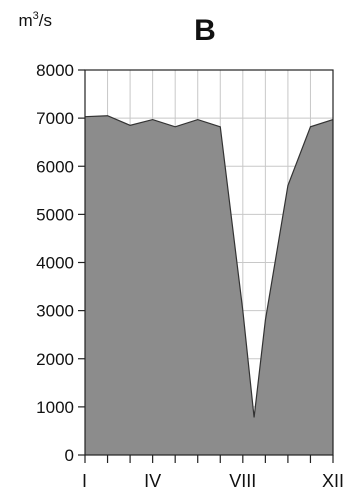 Image resolution: width=356 pixels, height=497 pixels. I want to click on y-tick-label: 4000, so click(55, 263).